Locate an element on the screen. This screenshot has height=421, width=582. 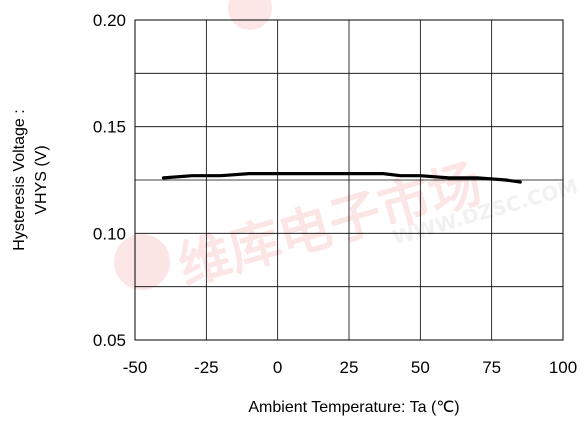
series-line is located at coordinates (341, 178).